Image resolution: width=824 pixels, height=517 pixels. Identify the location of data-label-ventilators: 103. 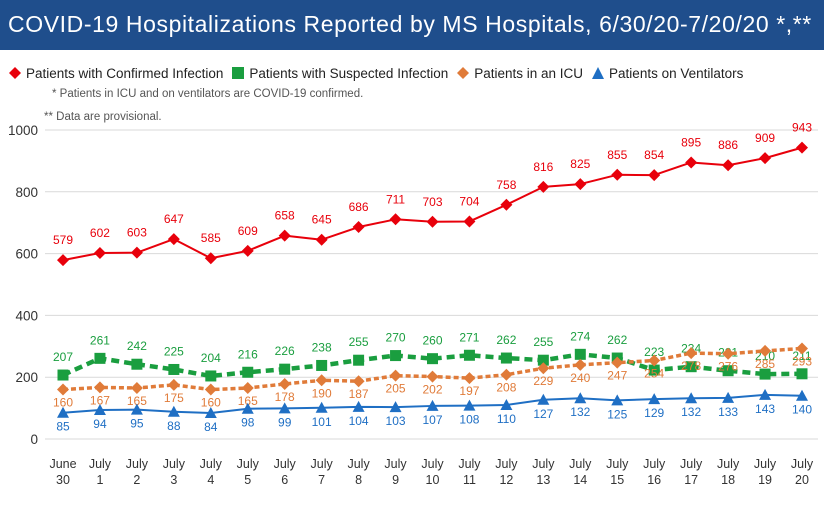
(396, 421).